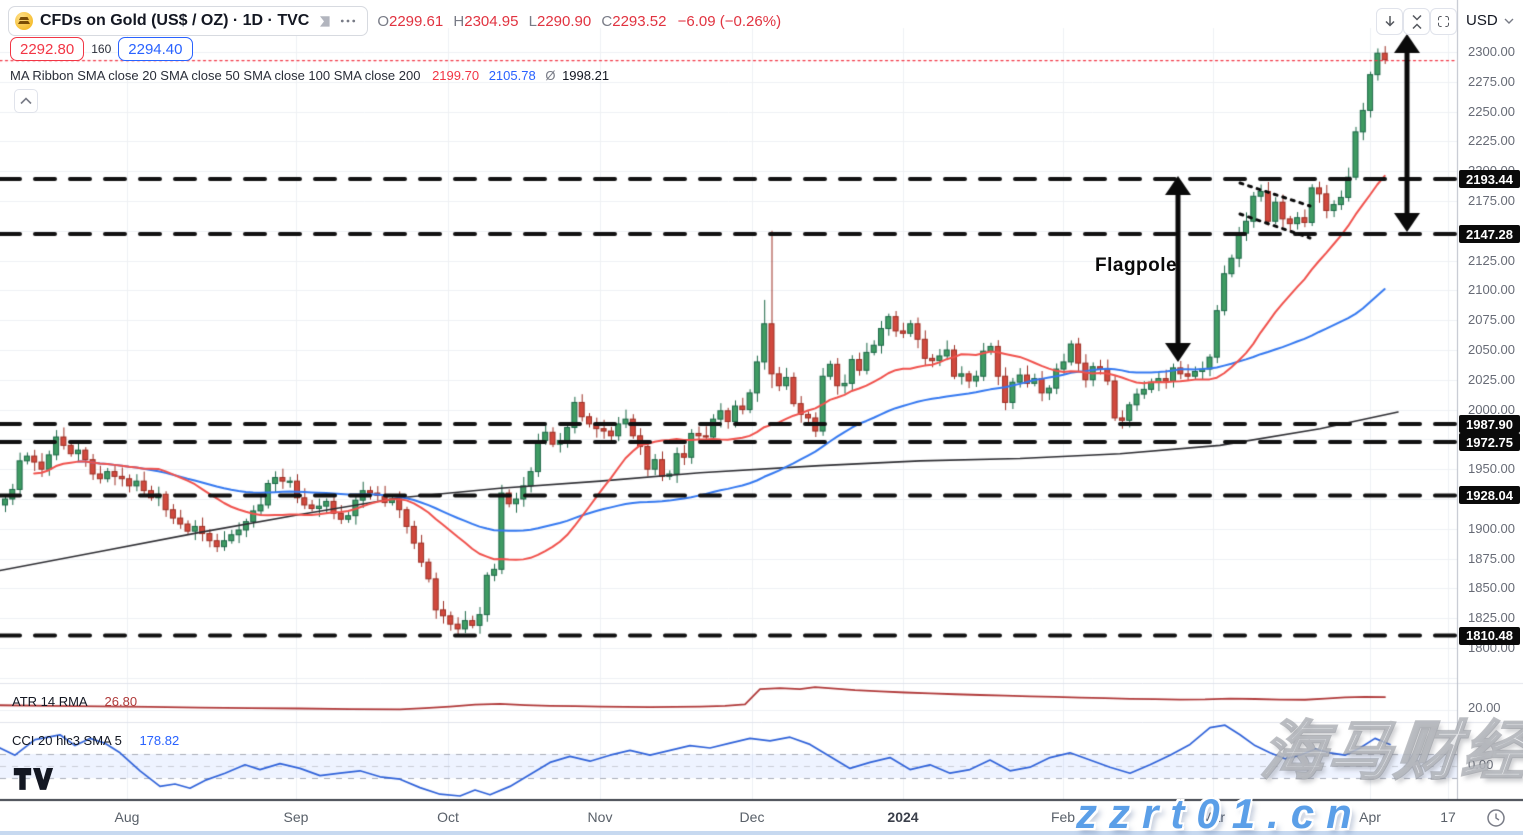 The width and height of the screenshot is (1523, 835). What do you see at coordinates (448, 817) in the screenshot?
I see `time-axis-tick: Oct` at bounding box center [448, 817].